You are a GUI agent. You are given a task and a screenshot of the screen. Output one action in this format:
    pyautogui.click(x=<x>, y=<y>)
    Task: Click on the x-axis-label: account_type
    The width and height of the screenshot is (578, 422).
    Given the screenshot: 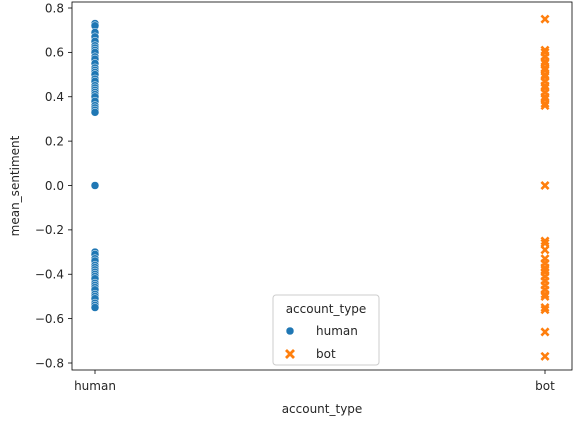 What is the action you would take?
    pyautogui.click(x=322, y=409)
    